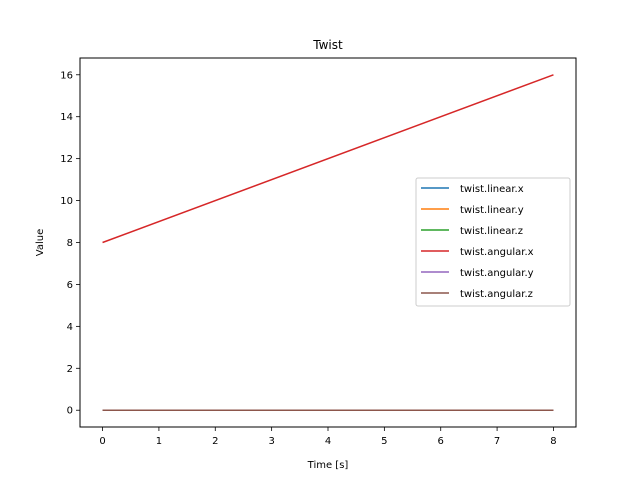  Describe the element at coordinates (441, 441) in the screenshot. I see `x-tick-label: 6` at that location.